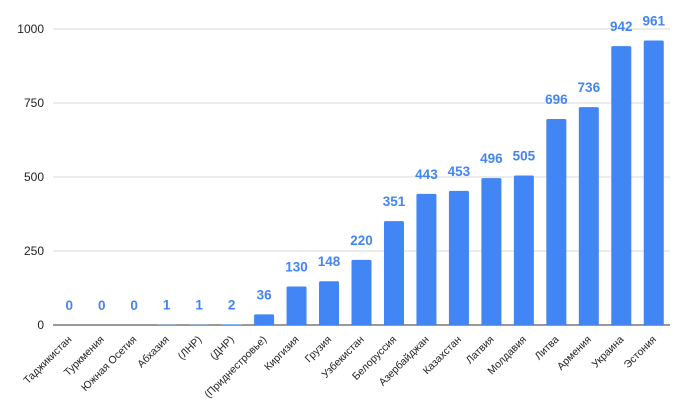  What do you see at coordinates (547, 348) in the screenshot?
I see `x-tick-label: Литва` at bounding box center [547, 348].